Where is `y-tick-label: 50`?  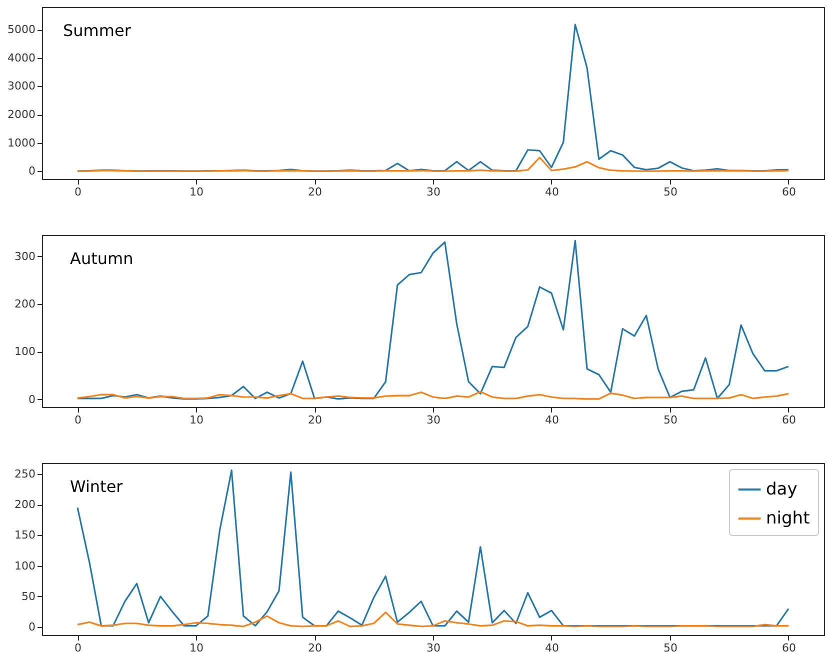
y-tick-label: 50 is located at coordinates (29, 596).